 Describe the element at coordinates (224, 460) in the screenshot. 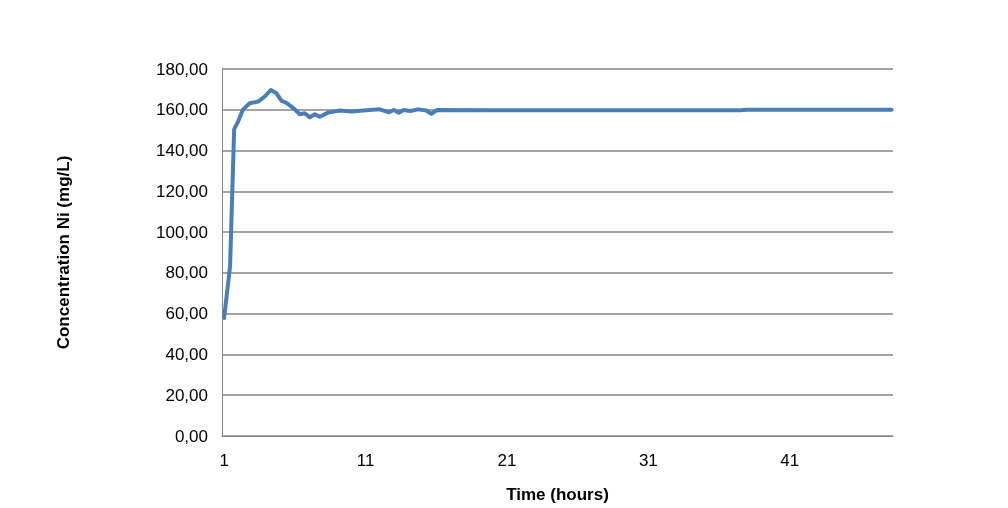

I see `x-tick-label: 1` at that location.